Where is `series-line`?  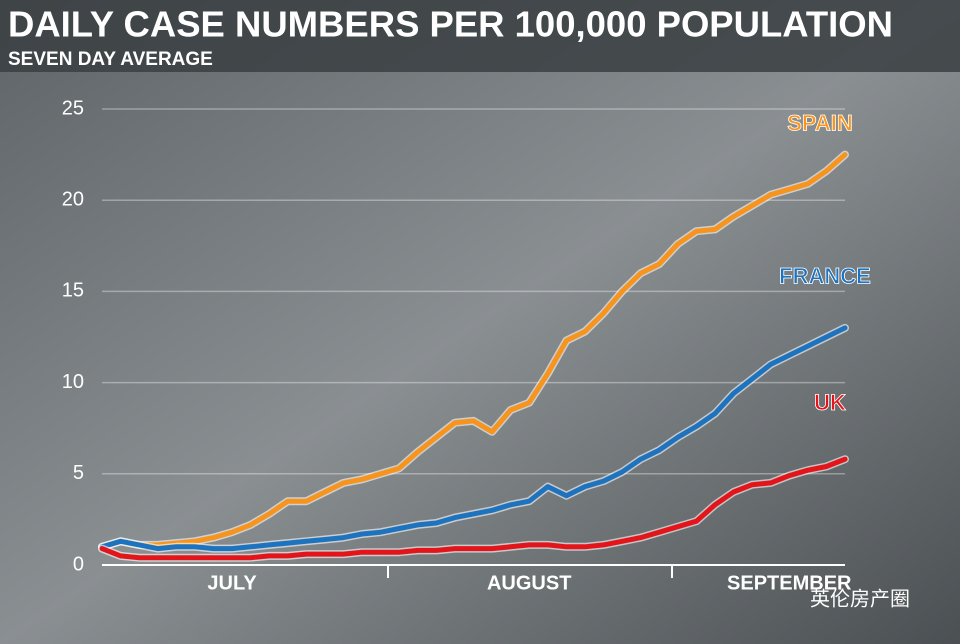
series-line is located at coordinates (473, 508).